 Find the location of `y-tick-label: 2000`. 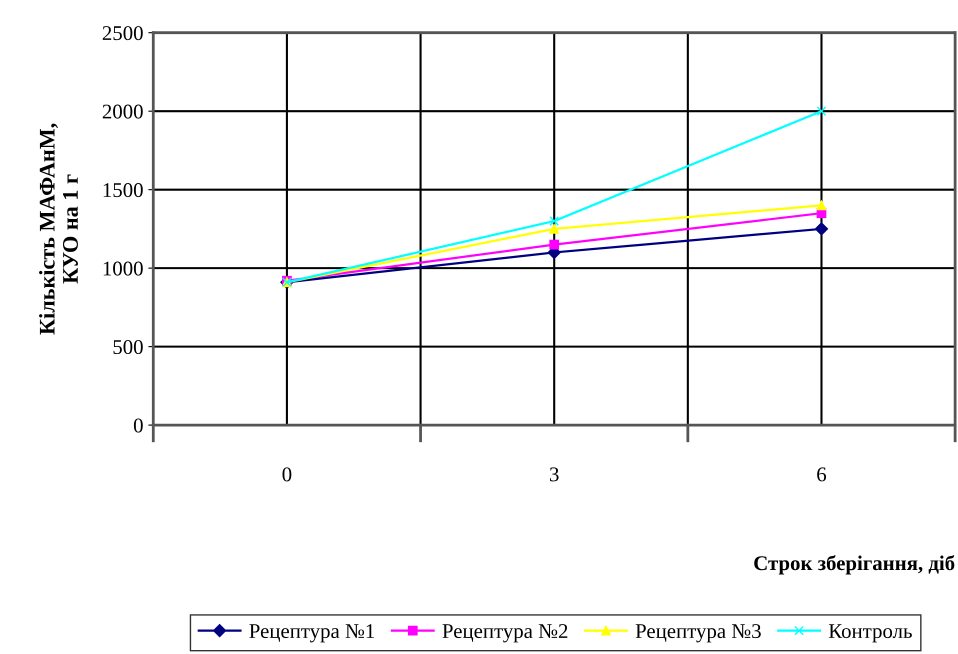

y-tick-label: 2000 is located at coordinates (122, 111).